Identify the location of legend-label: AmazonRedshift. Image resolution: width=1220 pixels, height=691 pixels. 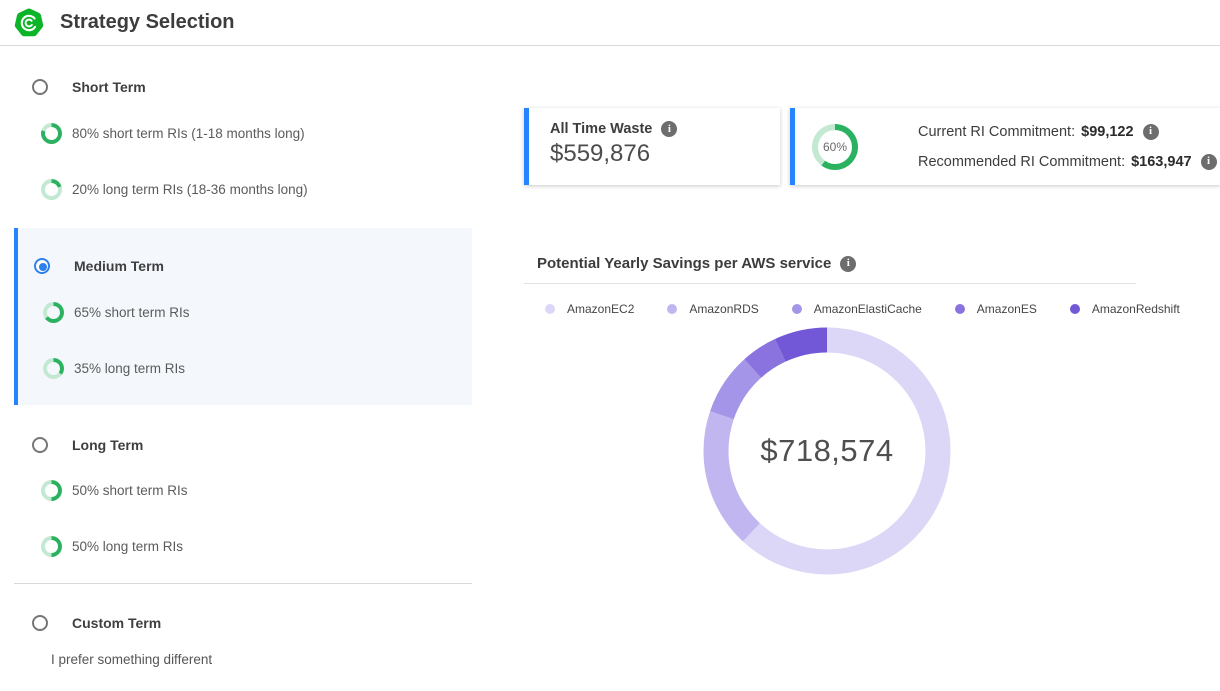
(1135, 309).